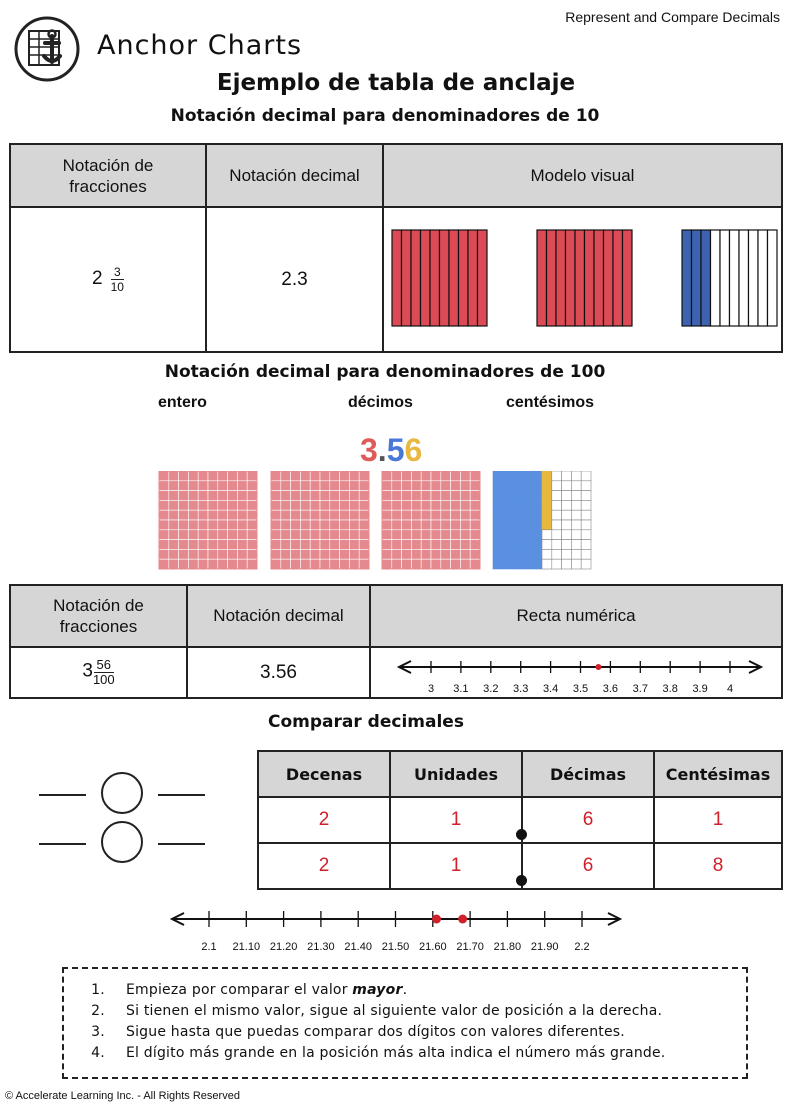 The image size is (792, 1106). I want to click on header-fraction-notation-2: Notación de fracciones, so click(98, 616).